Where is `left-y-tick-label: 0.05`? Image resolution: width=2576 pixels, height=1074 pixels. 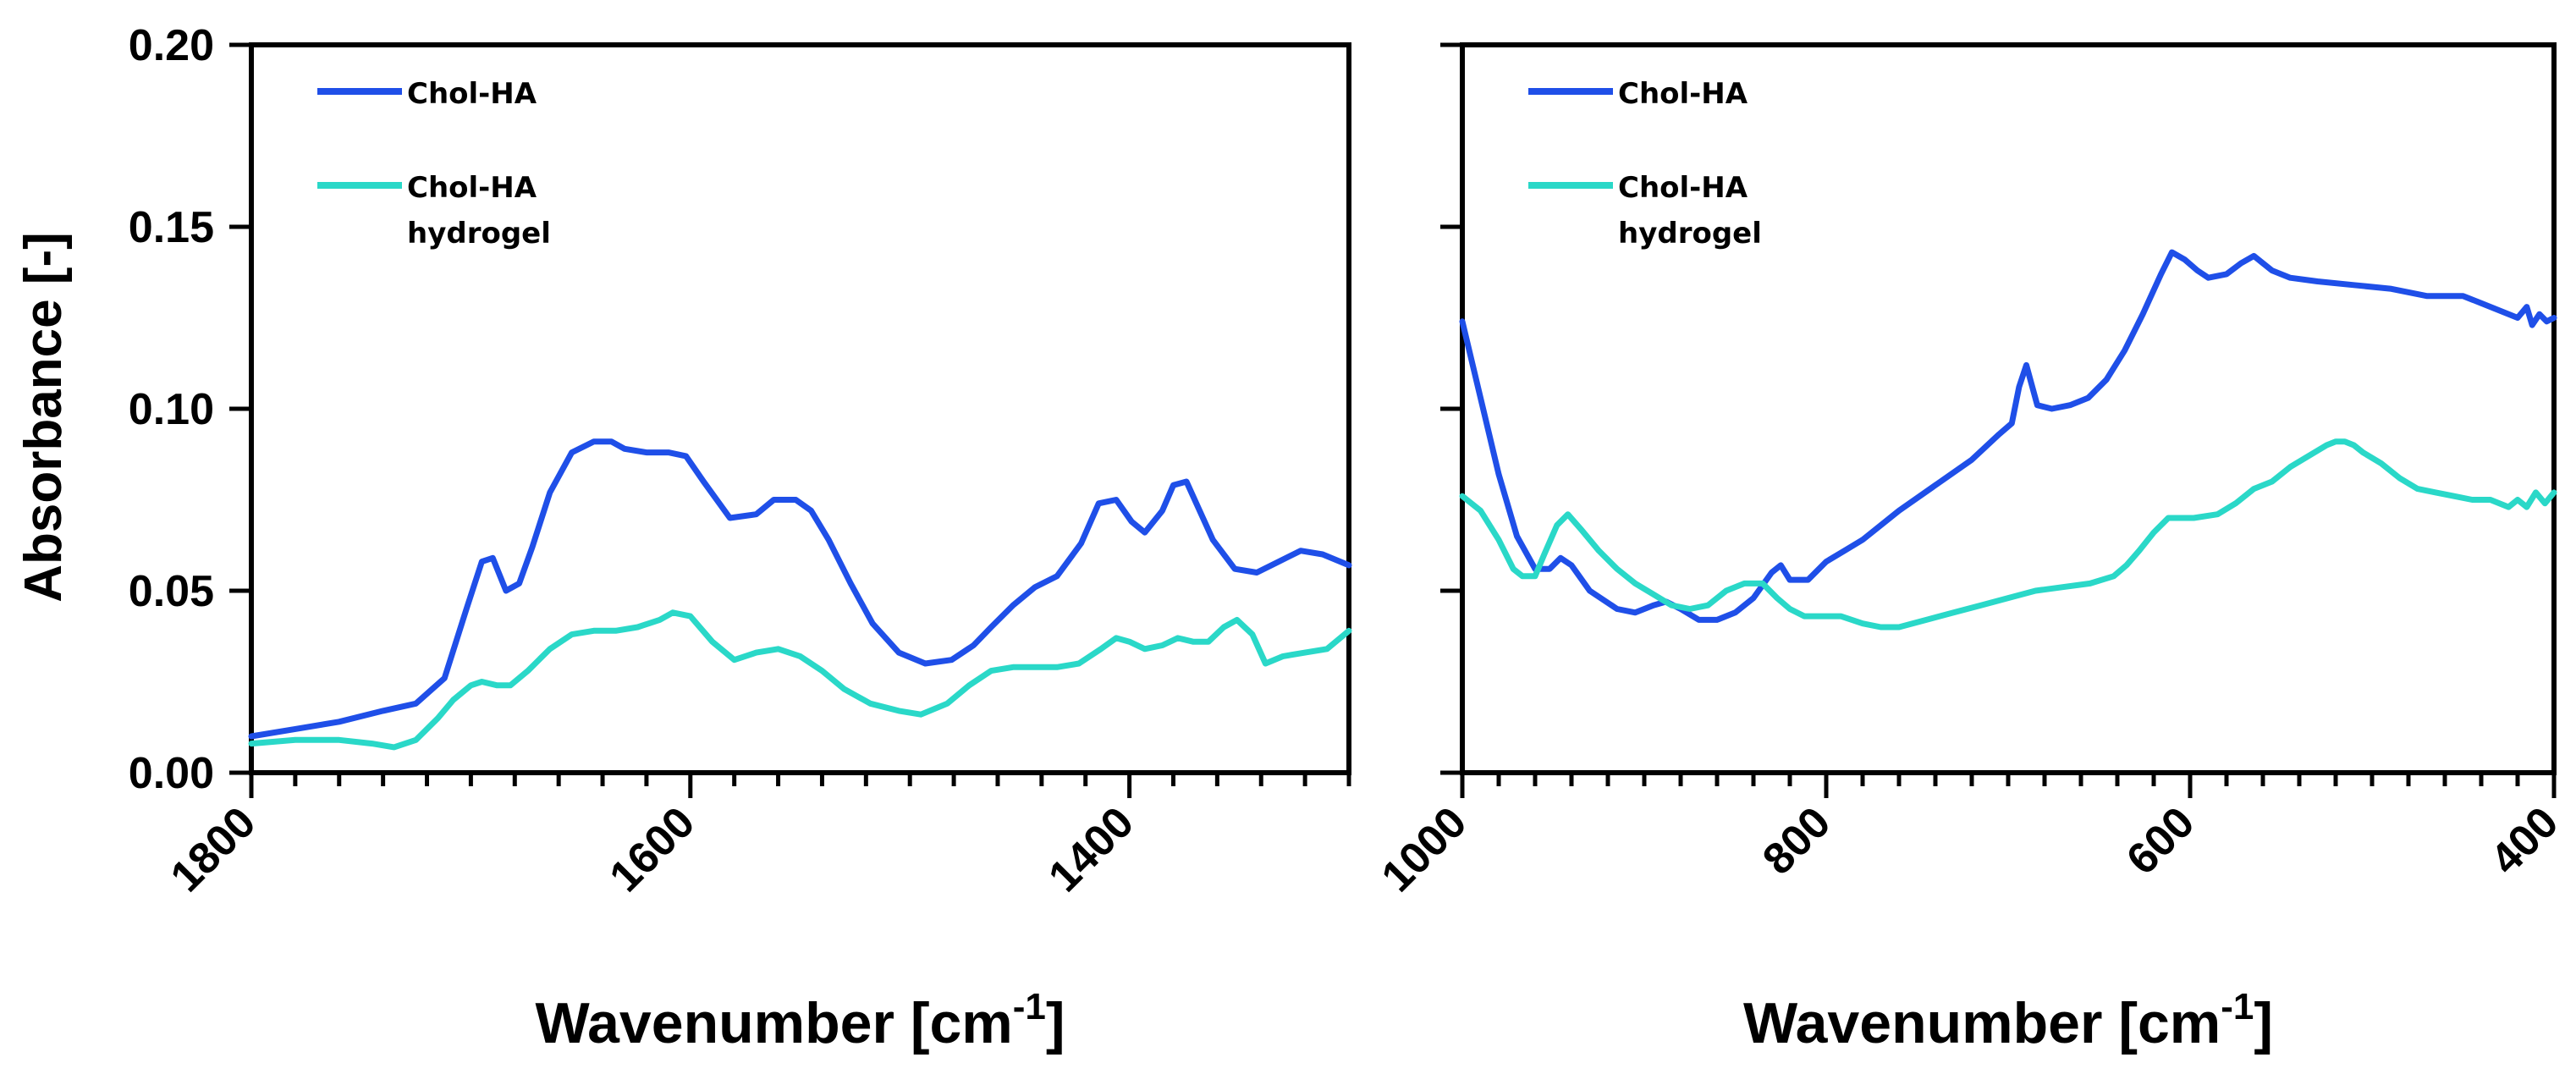 left-y-tick-label: 0.05 is located at coordinates (171, 591).